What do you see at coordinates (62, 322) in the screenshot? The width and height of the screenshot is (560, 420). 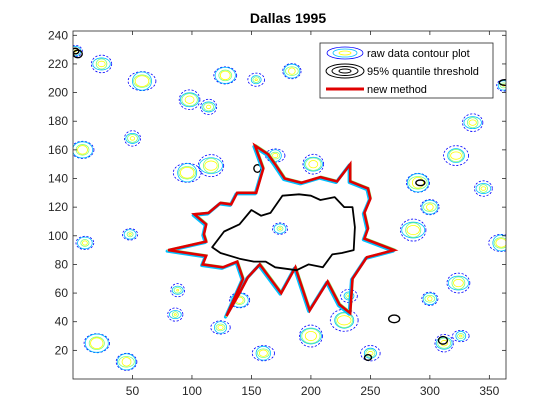 I see `y-tick-label: 40` at bounding box center [62, 322].